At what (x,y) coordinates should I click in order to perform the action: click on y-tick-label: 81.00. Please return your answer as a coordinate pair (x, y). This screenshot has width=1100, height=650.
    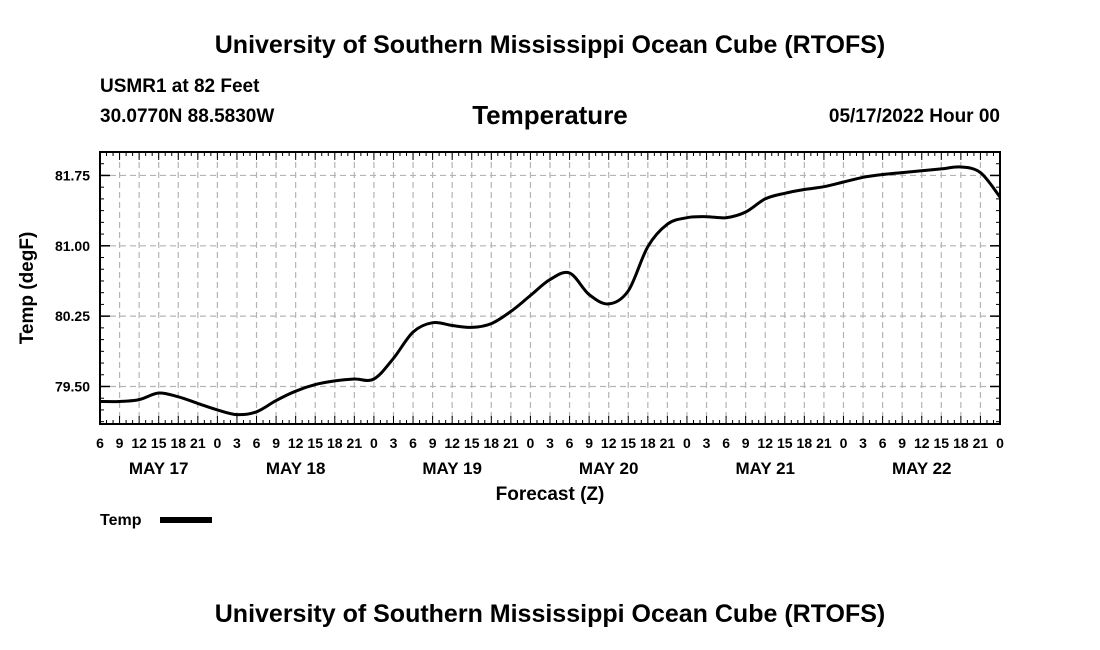
    Looking at the image, I should click on (72, 246).